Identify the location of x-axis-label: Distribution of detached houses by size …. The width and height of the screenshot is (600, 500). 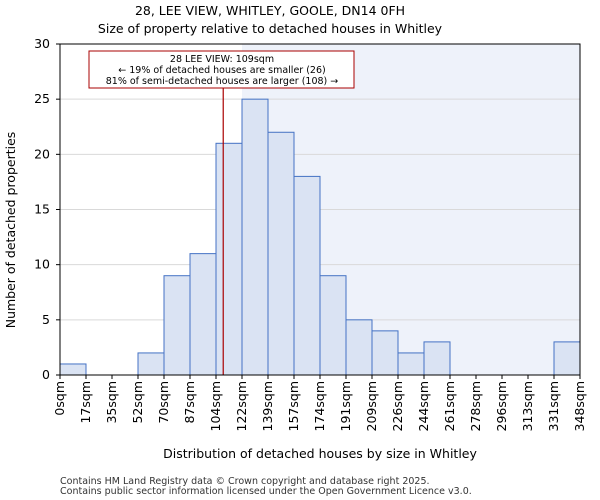
(320, 453).